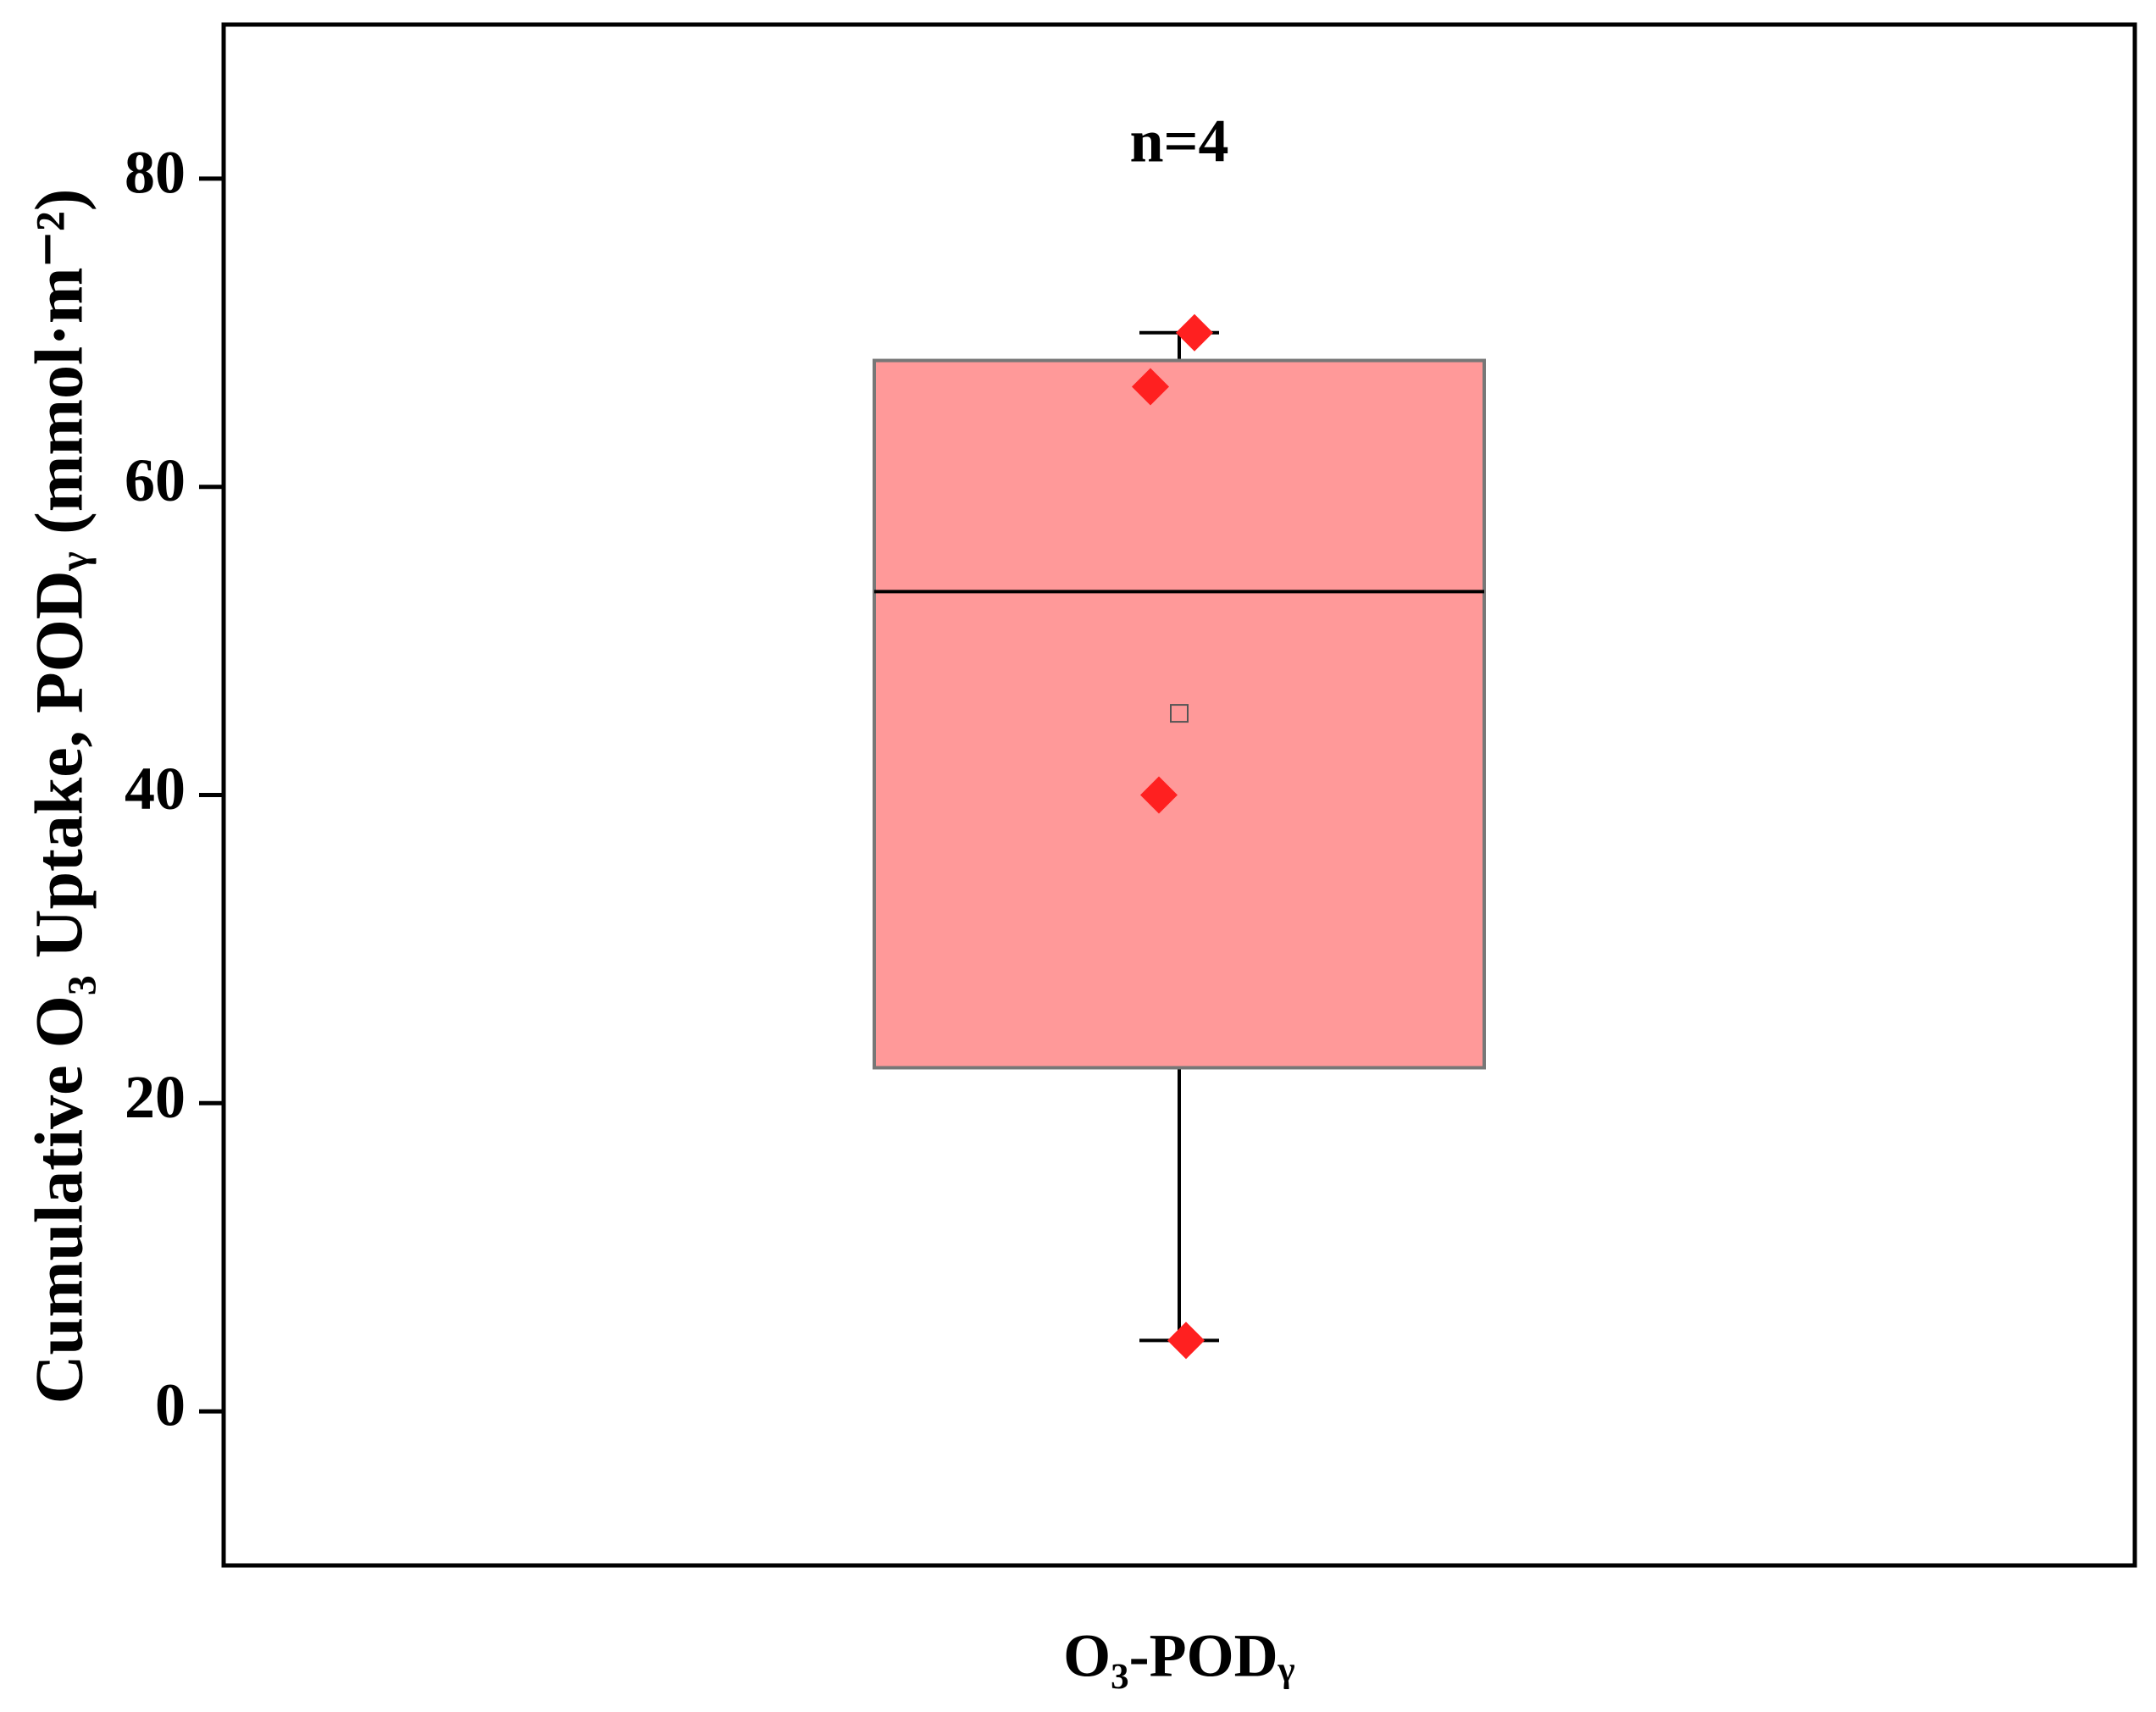  Describe the element at coordinates (155, 789) in the screenshot. I see `y-tick-label: 40` at that location.